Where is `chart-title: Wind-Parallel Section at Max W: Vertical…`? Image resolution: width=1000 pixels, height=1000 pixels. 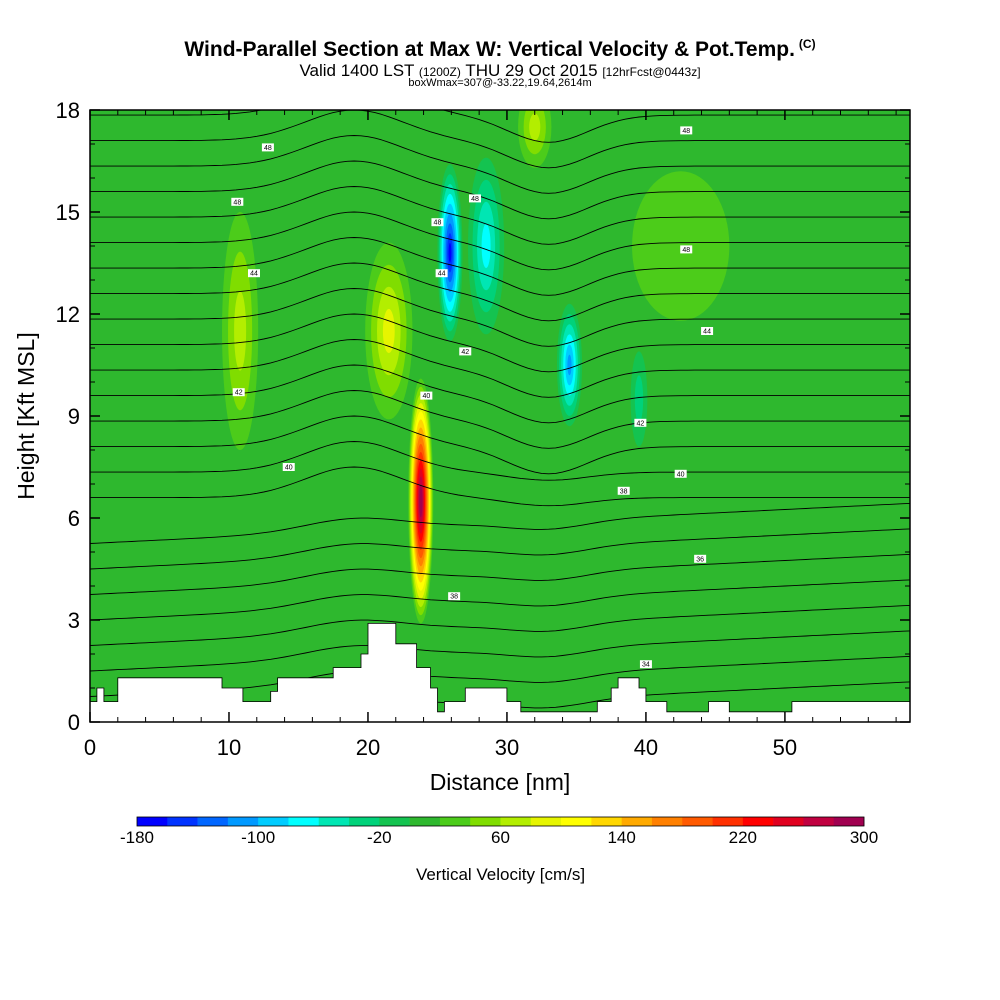 chart-title: Wind-Parallel Section at Max W: Vertical… is located at coordinates (500, 49).